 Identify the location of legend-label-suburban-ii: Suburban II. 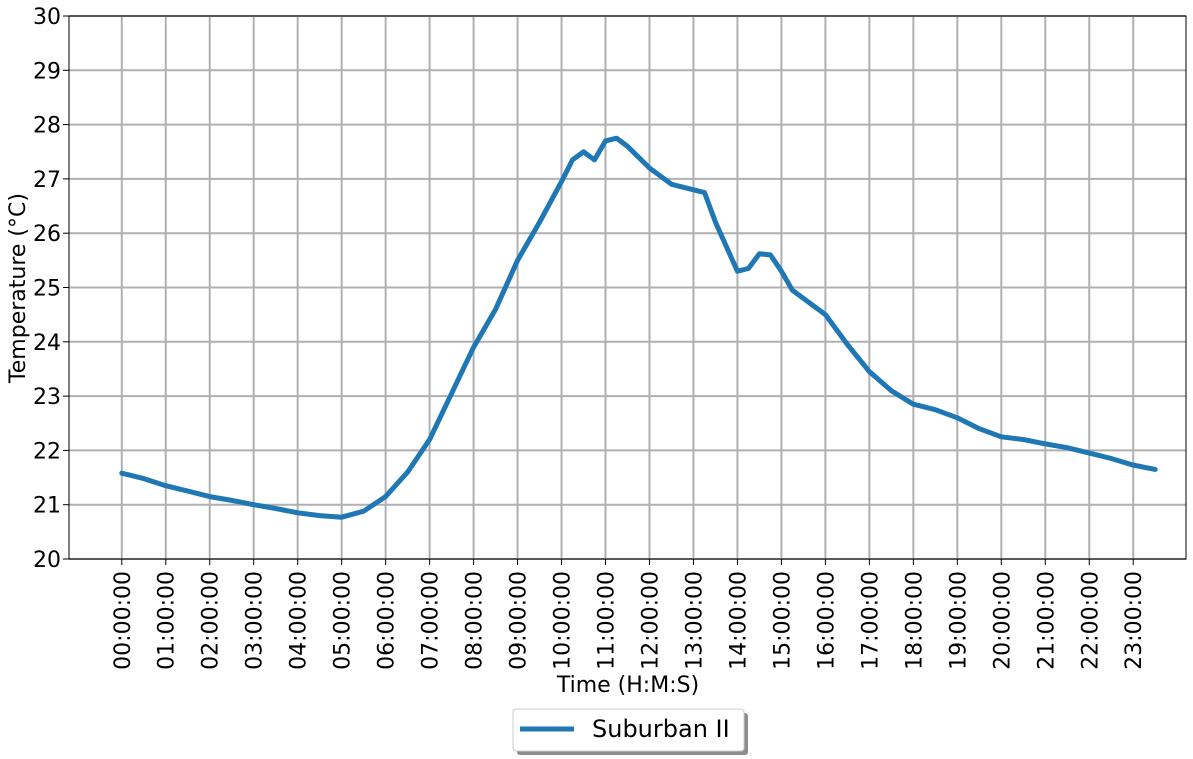
(661, 729).